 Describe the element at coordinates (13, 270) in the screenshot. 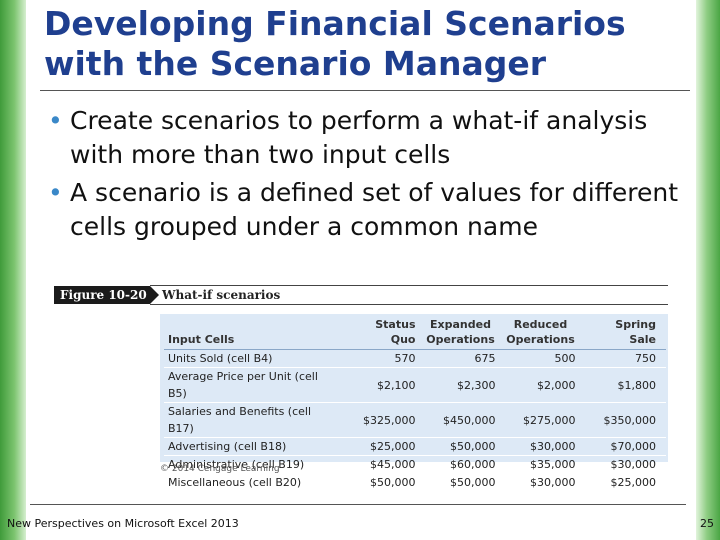

I see `left-accent-bar` at that location.